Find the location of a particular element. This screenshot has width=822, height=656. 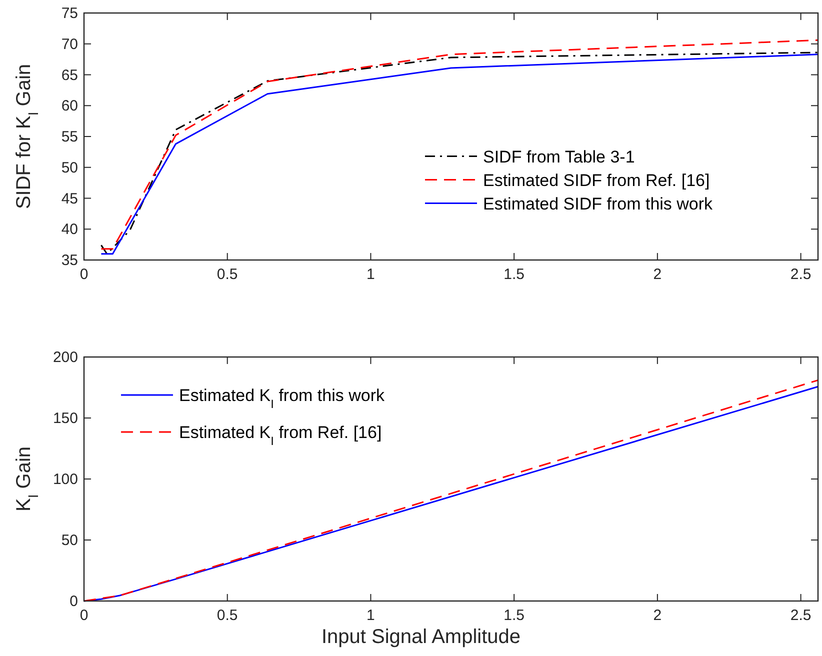

legend-label: Estimated K$_{I}$ from Ref. [16] is located at coordinates (280, 435).